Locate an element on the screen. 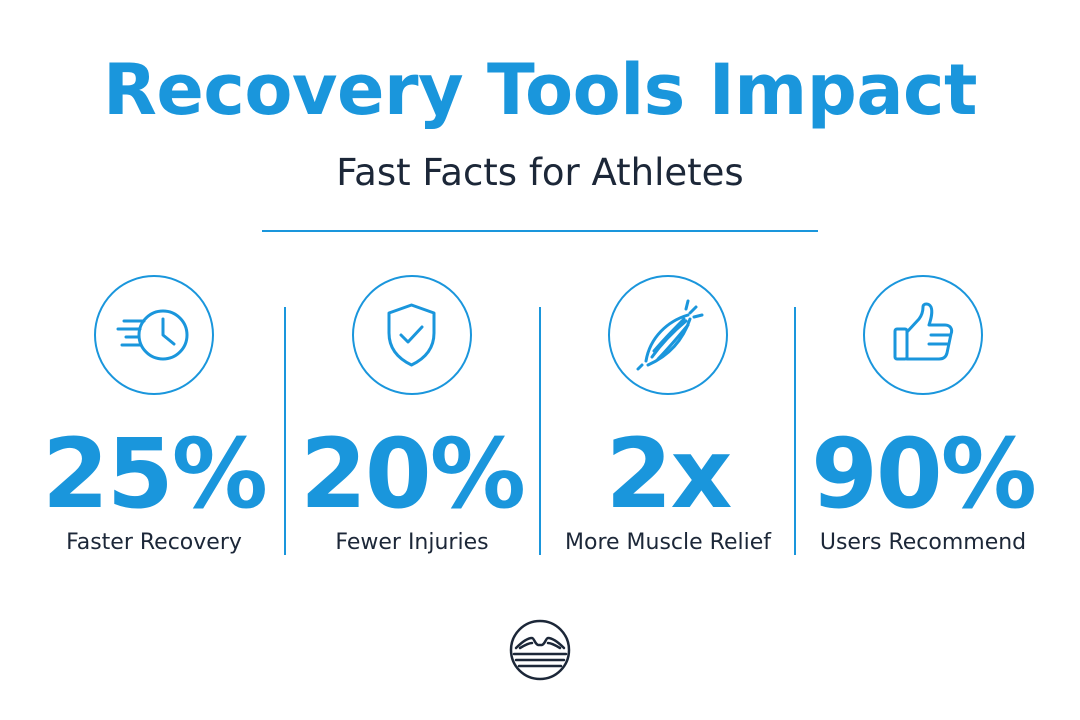 The image size is (1080, 720). stat-card-muscle-relief: 2x More Muscle Relief is located at coordinates (668, 425).